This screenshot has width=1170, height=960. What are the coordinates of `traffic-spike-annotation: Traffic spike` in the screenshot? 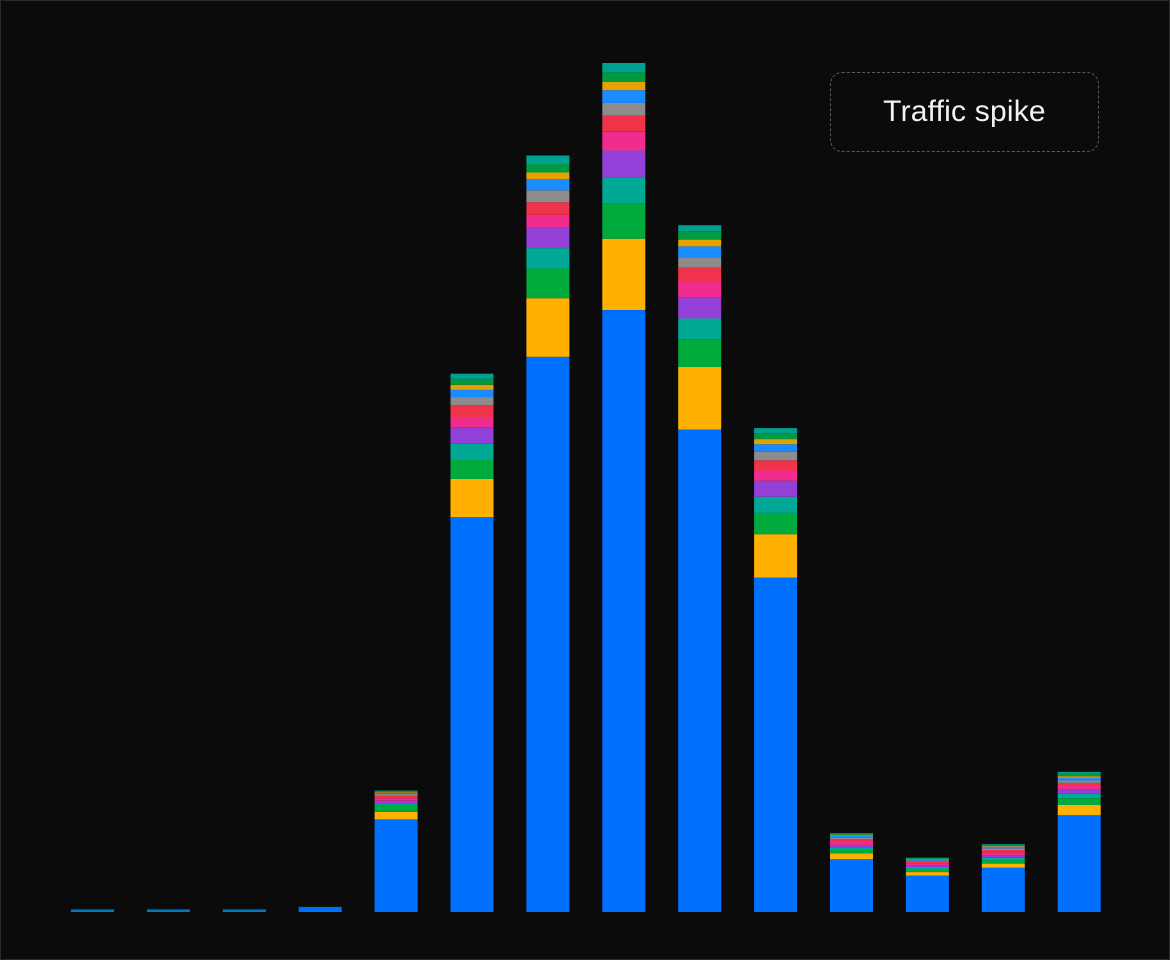 It's located at (964, 112).